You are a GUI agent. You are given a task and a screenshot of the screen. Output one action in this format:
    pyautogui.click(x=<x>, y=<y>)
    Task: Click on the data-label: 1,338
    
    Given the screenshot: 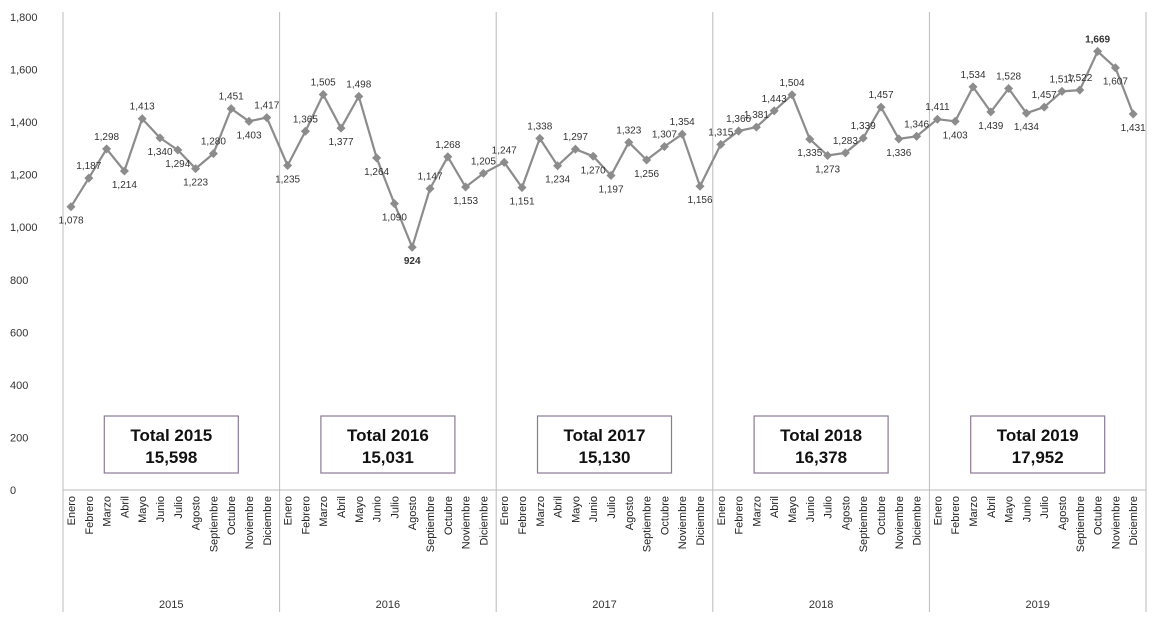 What is the action you would take?
    pyautogui.click(x=539, y=126)
    